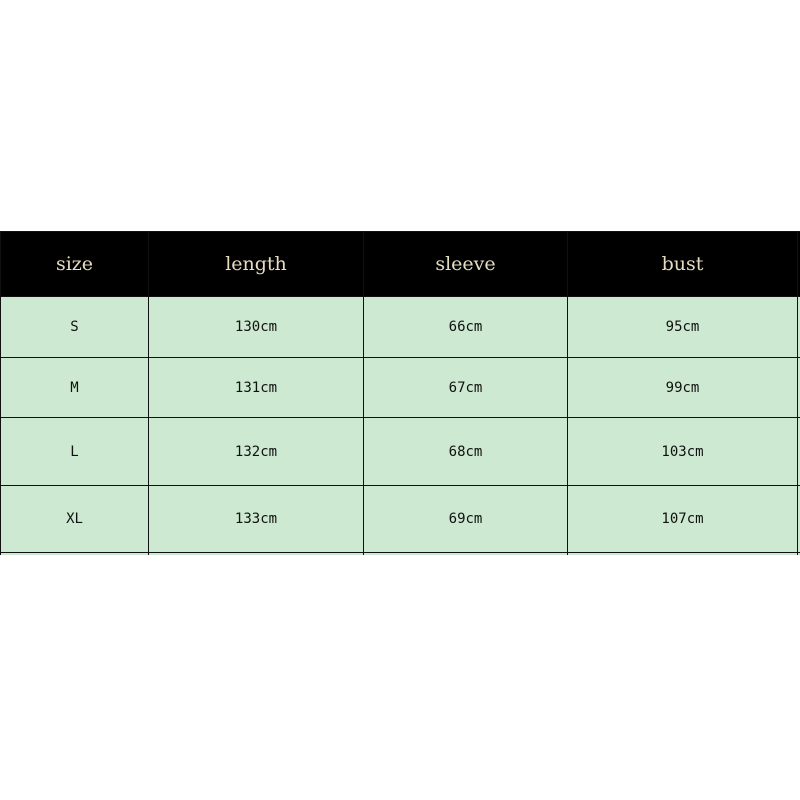 The height and width of the screenshot is (800, 800). What do you see at coordinates (682, 519) in the screenshot?
I see `cell-bust: 107cm` at bounding box center [682, 519].